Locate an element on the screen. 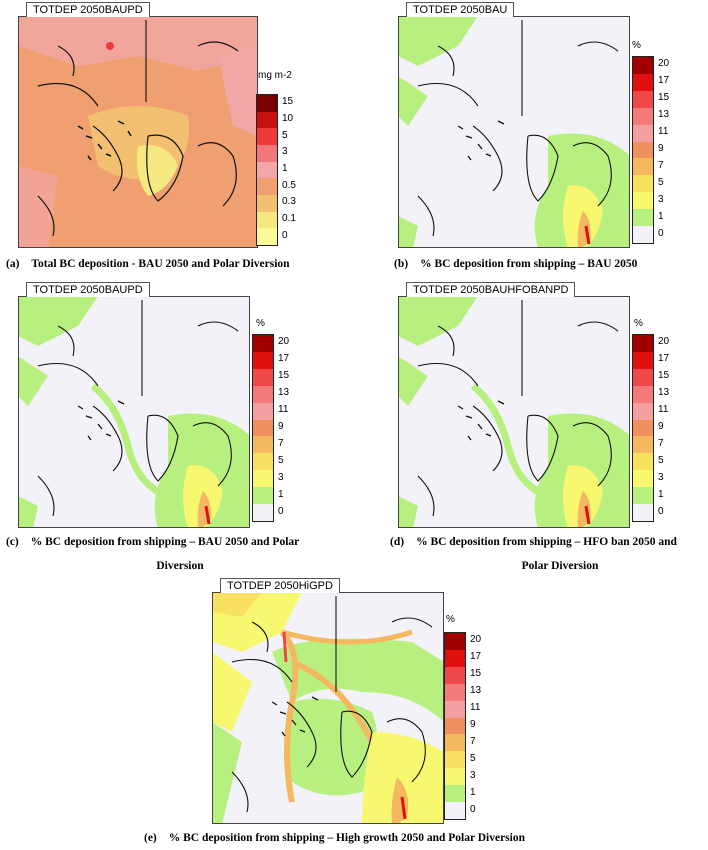 The width and height of the screenshot is (708, 850). caption-c-line2: Diversion is located at coordinates (180, 566).